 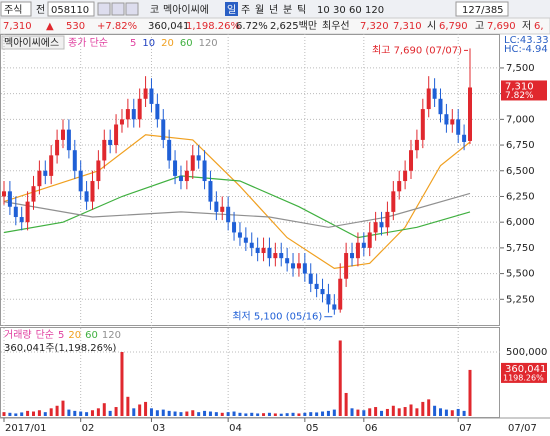 I want to click on mode: 전, so click(x=40, y=10).